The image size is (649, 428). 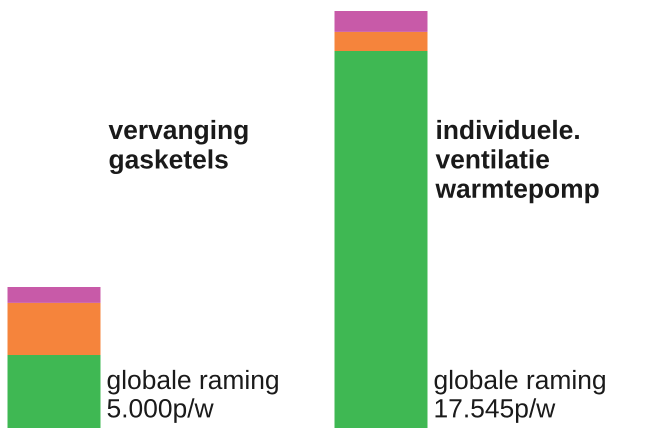 What do you see at coordinates (517, 162) in the screenshot?
I see `x-tick-label: individuele. ventilatie warmtepomp` at bounding box center [517, 162].